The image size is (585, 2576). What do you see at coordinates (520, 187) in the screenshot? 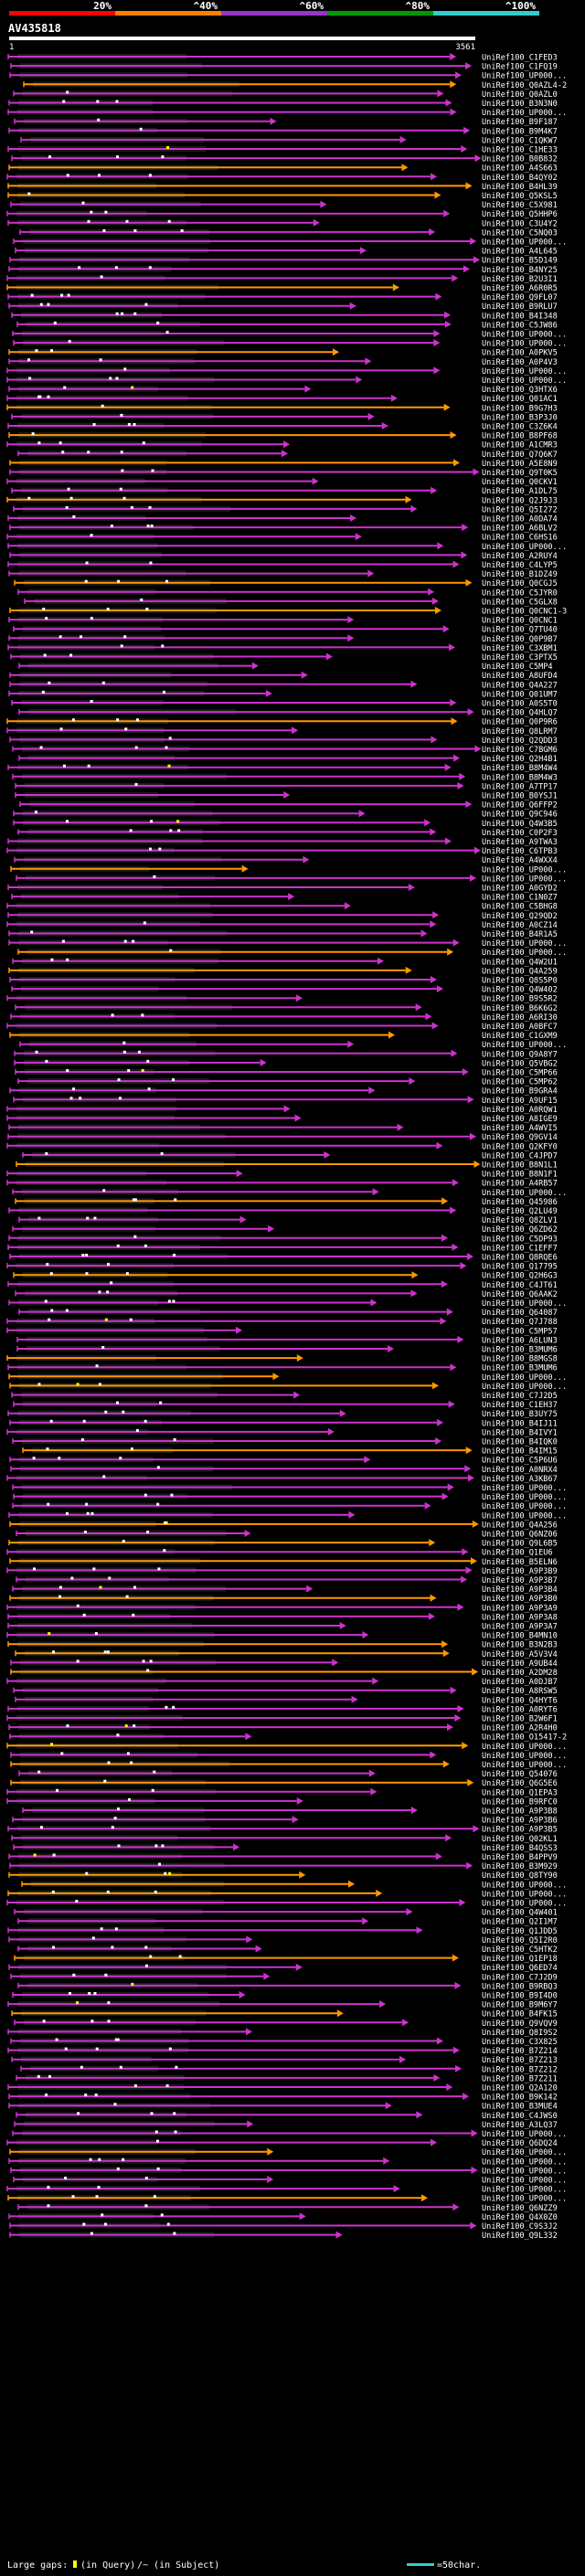
I see `hit-label: UniRef100_B4HL39` at bounding box center [520, 187].